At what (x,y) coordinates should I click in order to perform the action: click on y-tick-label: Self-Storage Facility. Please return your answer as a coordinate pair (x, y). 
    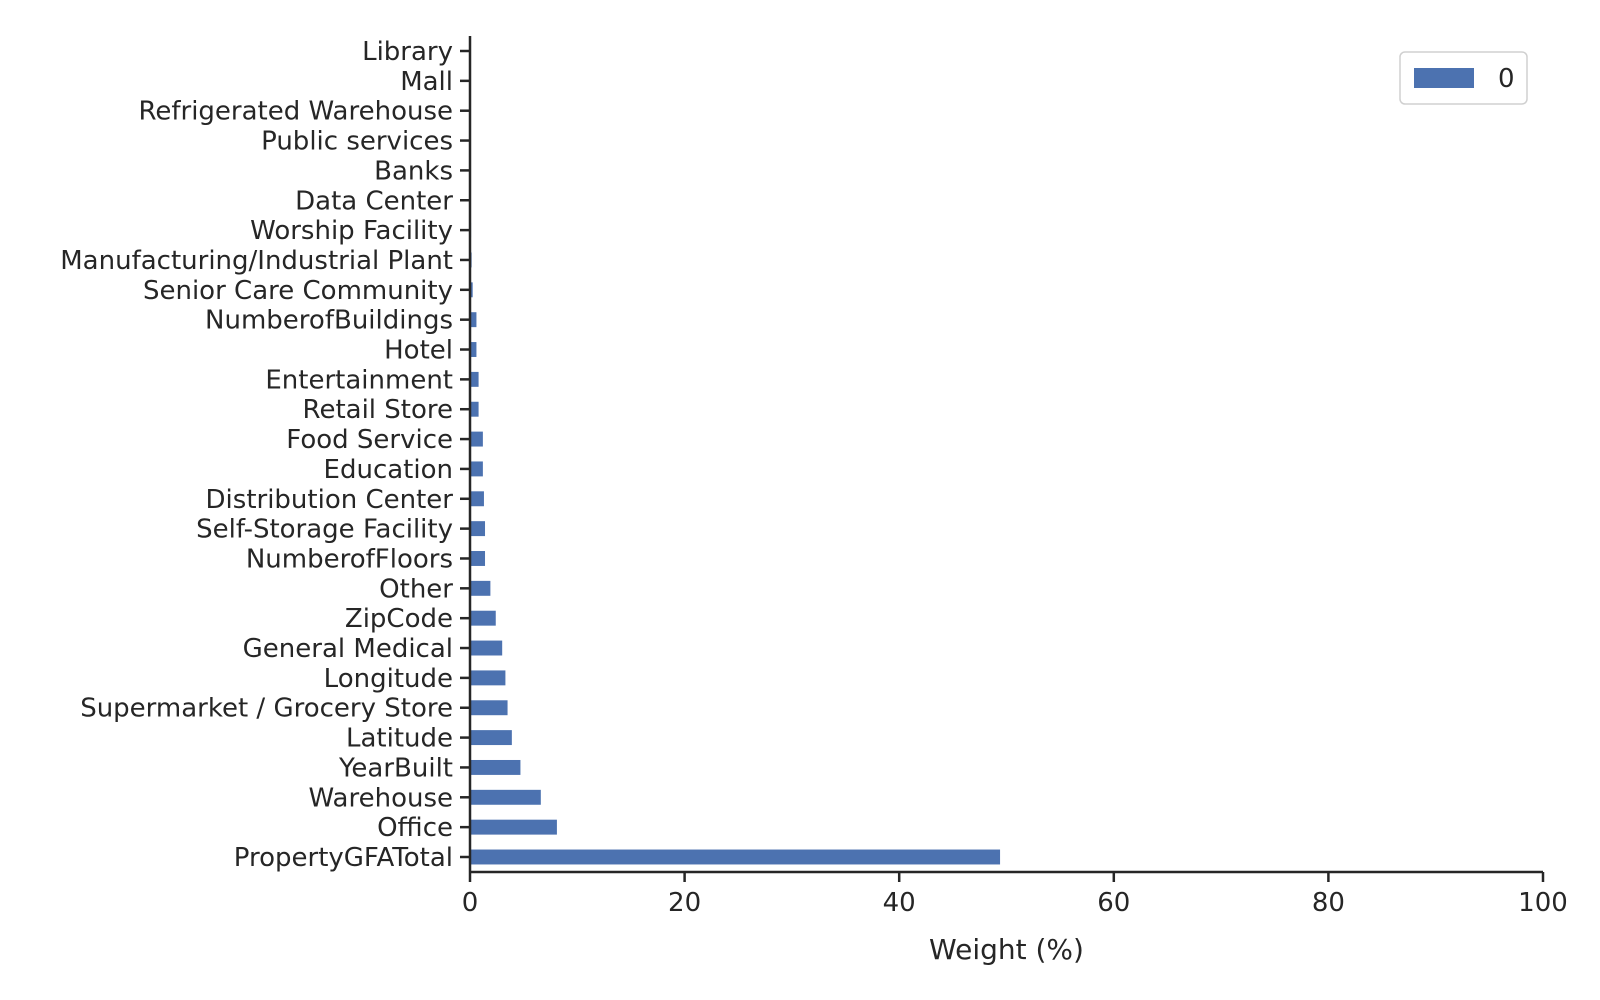
    Looking at the image, I should click on (324, 530).